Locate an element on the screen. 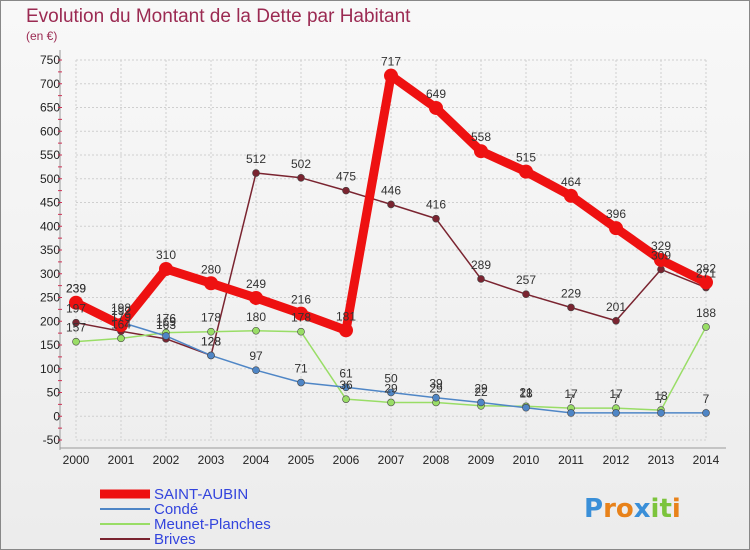 Image resolution: width=750 pixels, height=550 pixels. x-tick-label: 2001 is located at coordinates (121, 460).